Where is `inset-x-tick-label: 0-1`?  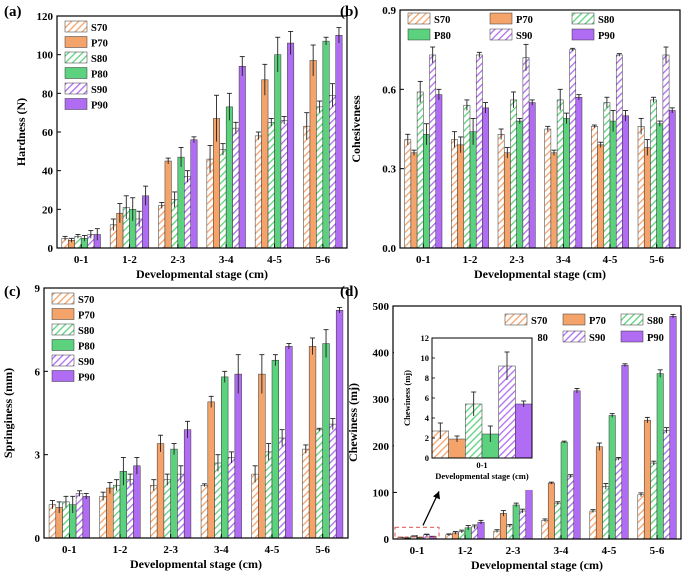 inset-x-tick-label: 0-1 is located at coordinates (481, 465).